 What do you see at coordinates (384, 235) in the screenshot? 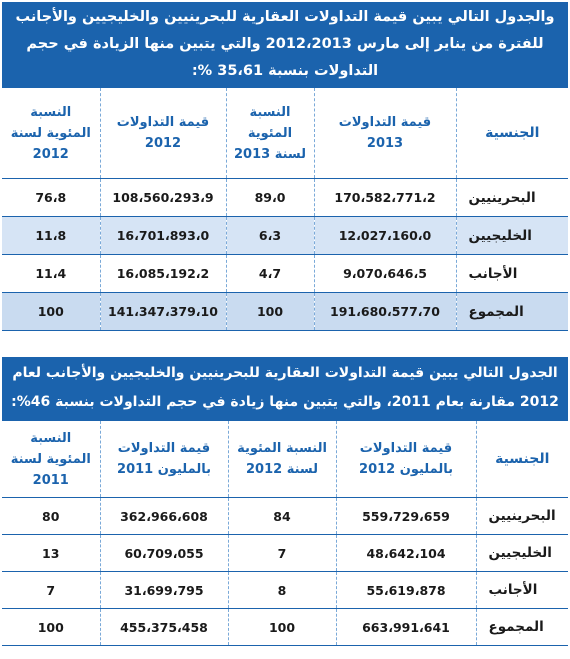
I see `value-cell: 12،027،160،0` at bounding box center [384, 235].